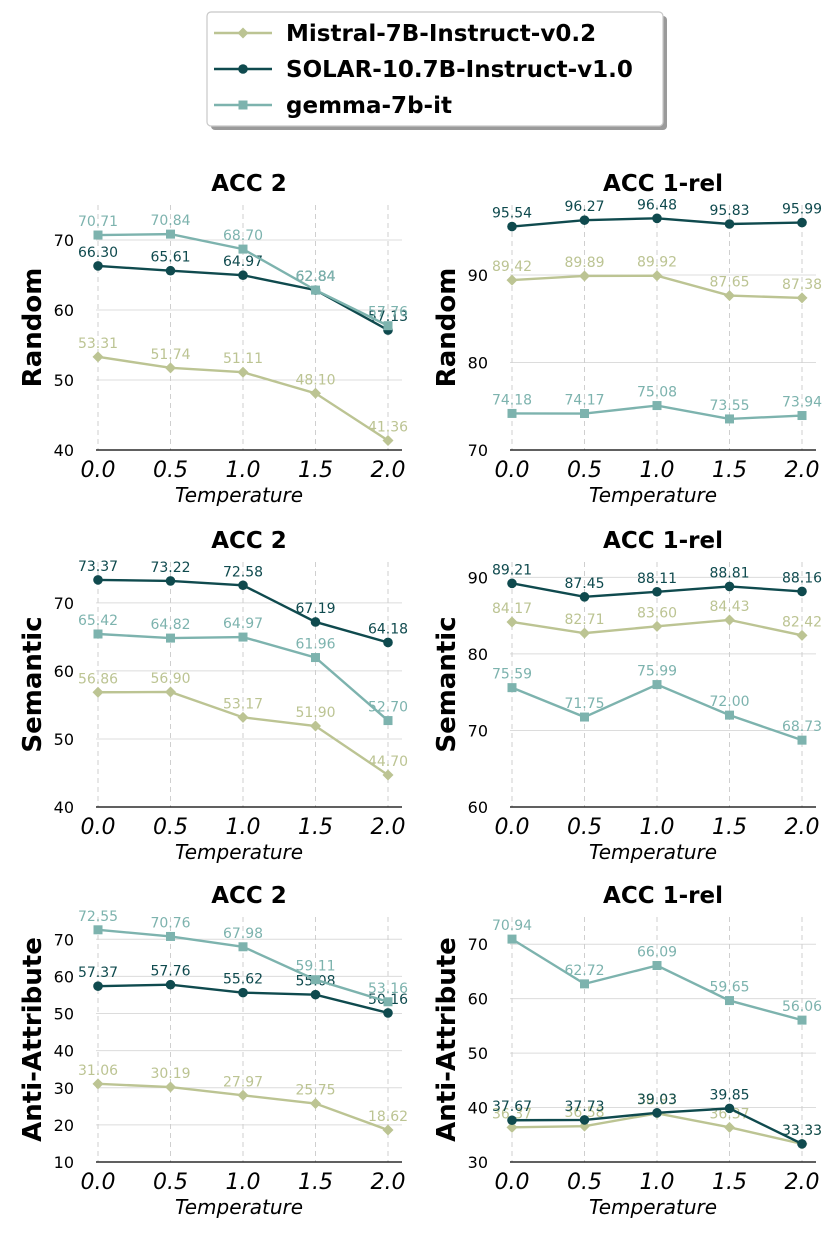 The height and width of the screenshot is (1246, 830). Describe the element at coordinates (243, 980) in the screenshot. I see `data-label: 55.62` at that location.